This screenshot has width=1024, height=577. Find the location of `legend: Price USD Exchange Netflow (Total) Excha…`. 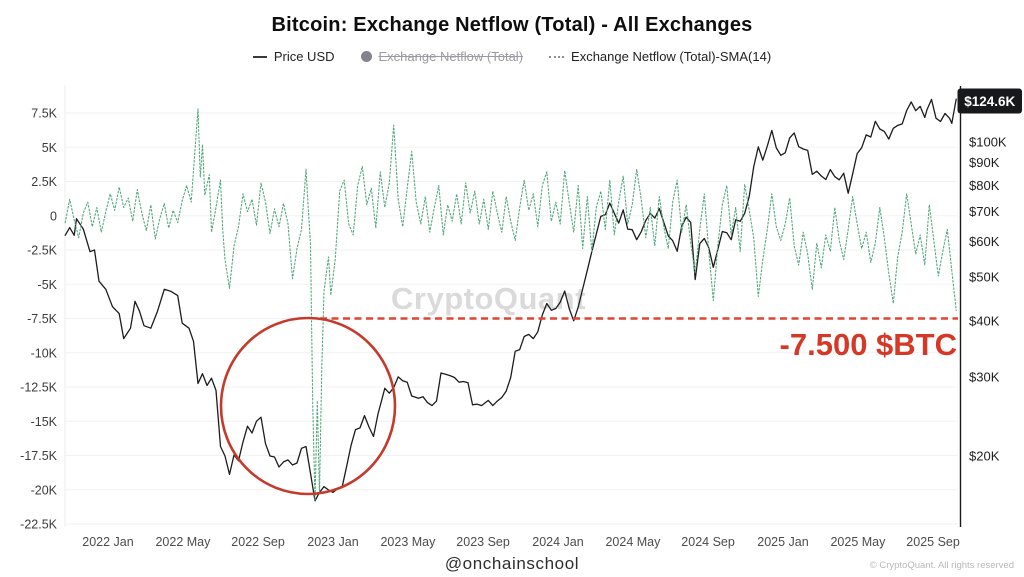

legend: Price USD Exchange Netflow (Total) Excha… is located at coordinates (512, 56).